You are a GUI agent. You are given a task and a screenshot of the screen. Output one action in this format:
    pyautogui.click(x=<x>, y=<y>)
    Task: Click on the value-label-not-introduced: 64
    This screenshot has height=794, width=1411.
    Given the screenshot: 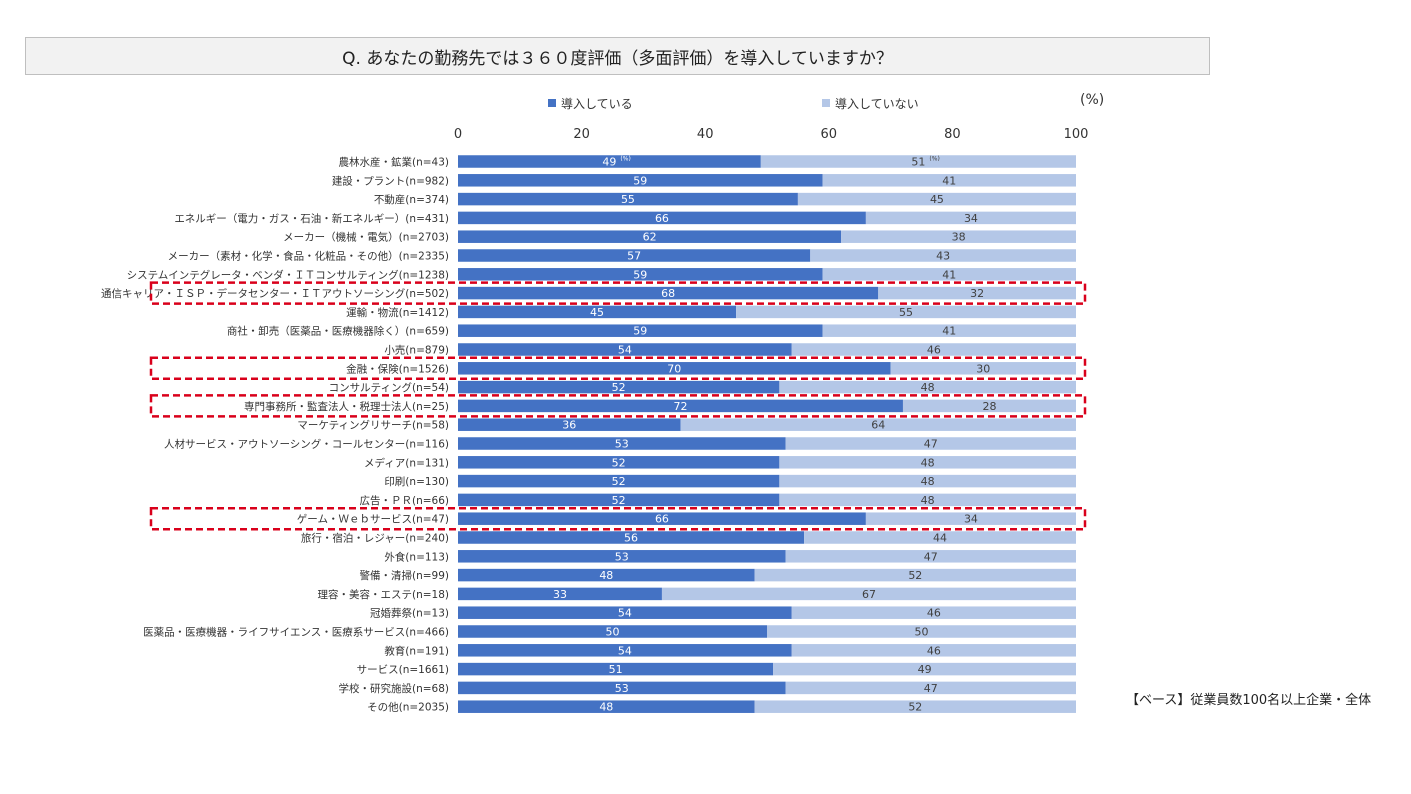 What is the action you would take?
    pyautogui.click(x=878, y=425)
    